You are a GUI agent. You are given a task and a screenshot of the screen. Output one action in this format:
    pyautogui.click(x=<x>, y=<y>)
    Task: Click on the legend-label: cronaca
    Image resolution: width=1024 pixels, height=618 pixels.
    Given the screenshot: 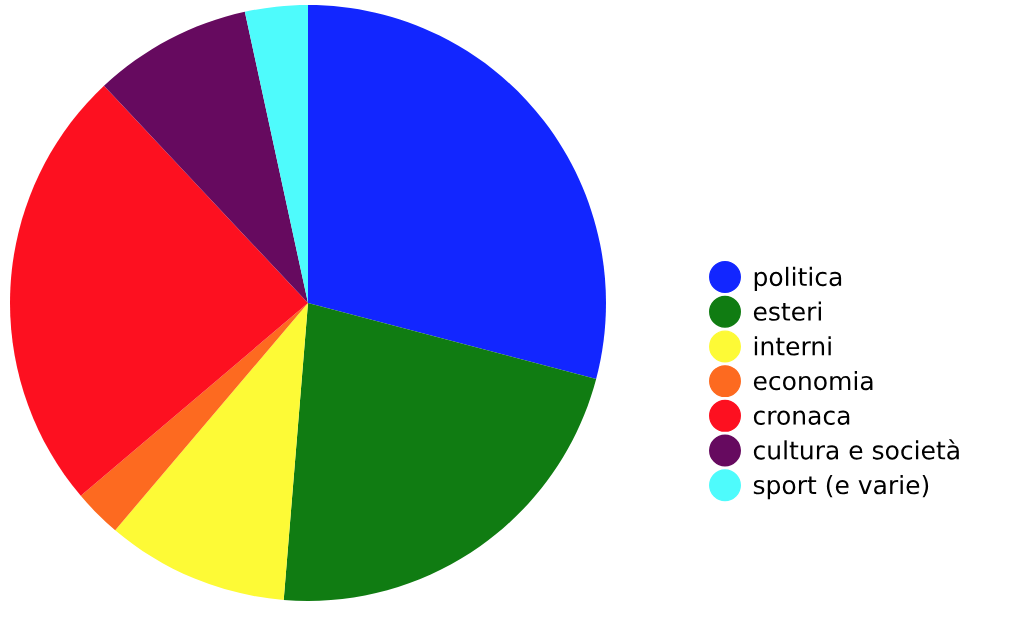 What is the action you would take?
    pyautogui.click(x=801, y=417)
    